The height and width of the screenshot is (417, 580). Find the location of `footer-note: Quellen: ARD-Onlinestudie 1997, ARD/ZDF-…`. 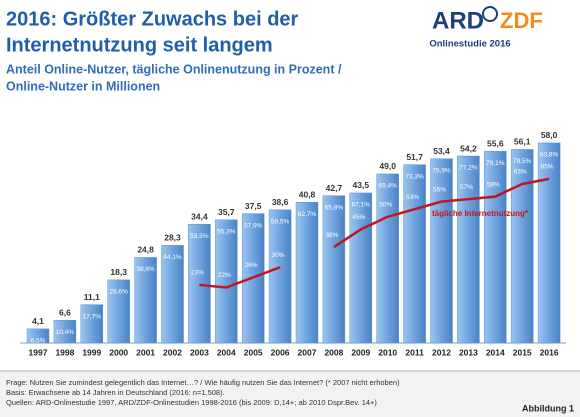

footer-note: Quellen: ARD-Onlinestudie 1997, ARD/ZDF-… is located at coordinates (191, 402).